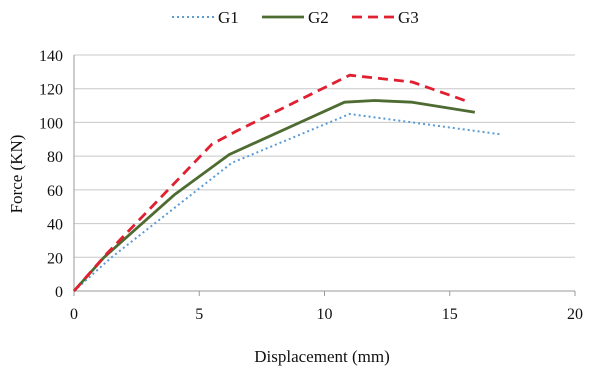  Describe the element at coordinates (51, 174) in the screenshot. I see `y-tick-labels: 0 20 40 60 80 100 120 140` at that location.